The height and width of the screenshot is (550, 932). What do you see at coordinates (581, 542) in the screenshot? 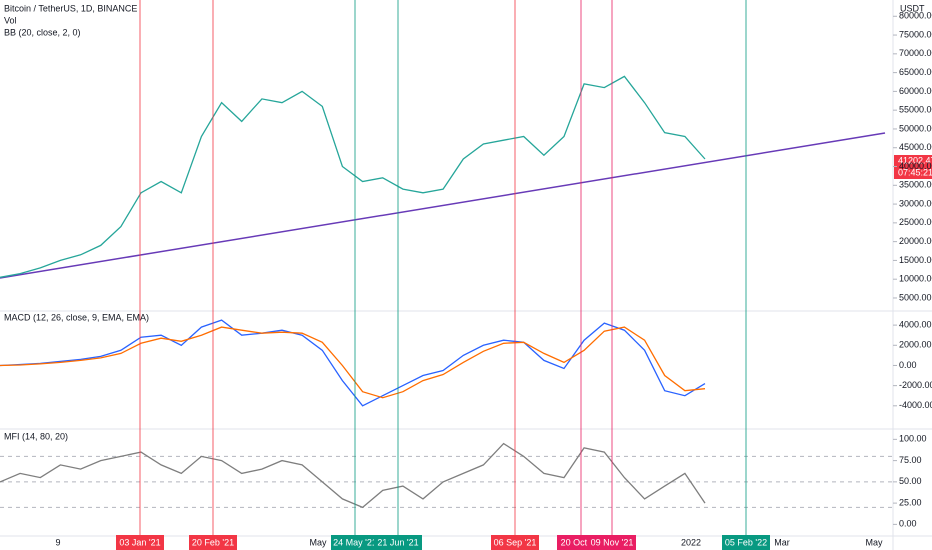
I see `x-tick-label: 20 Oct '21` at bounding box center [581, 542].